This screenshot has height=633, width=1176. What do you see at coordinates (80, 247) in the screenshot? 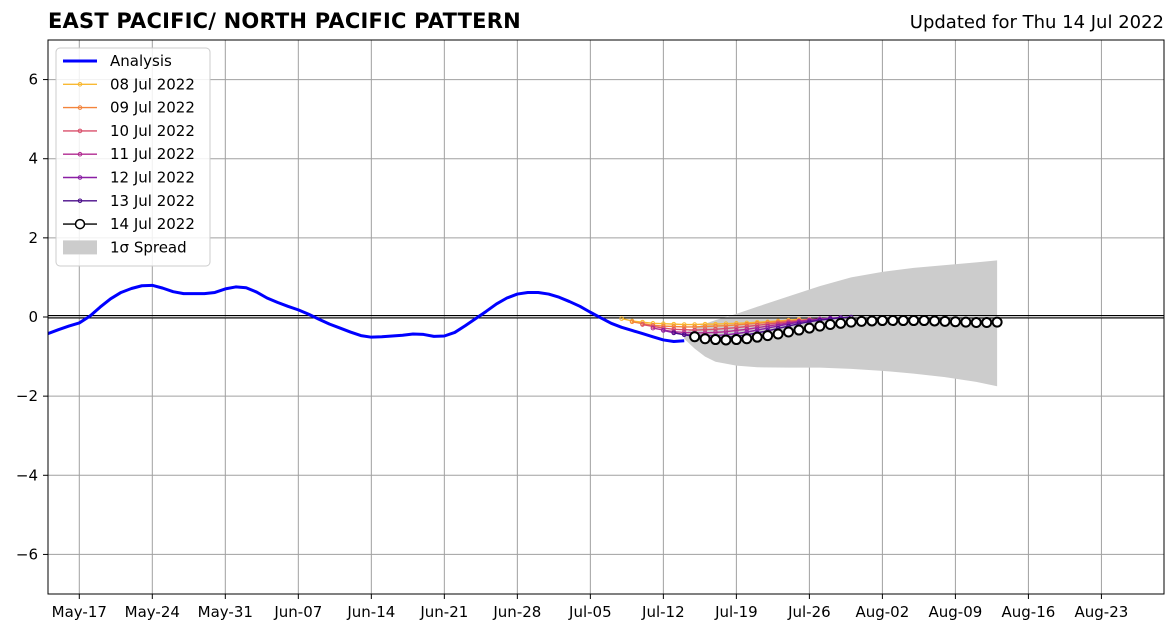
I see `legend-swatch` at bounding box center [80, 247].